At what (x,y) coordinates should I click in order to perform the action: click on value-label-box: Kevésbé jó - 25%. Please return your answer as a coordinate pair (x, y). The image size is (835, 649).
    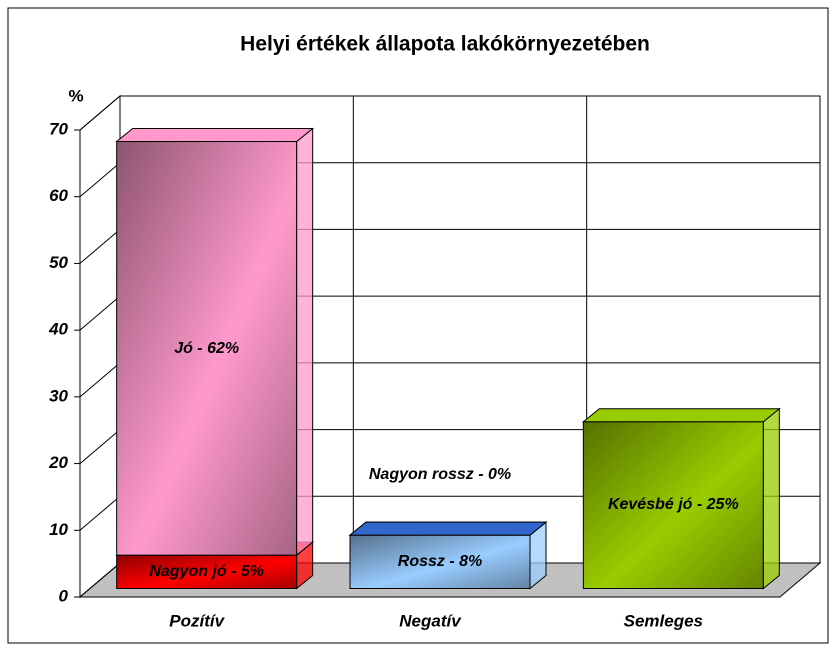
    Looking at the image, I should click on (673, 505).